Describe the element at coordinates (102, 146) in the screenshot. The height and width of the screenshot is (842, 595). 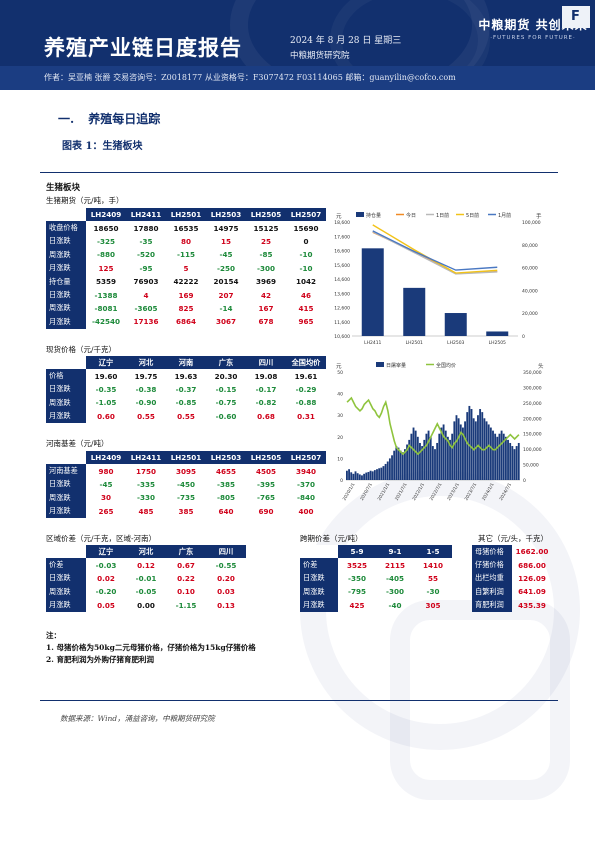
I see `figure-title: 图表 1：生猪板块` at that location.